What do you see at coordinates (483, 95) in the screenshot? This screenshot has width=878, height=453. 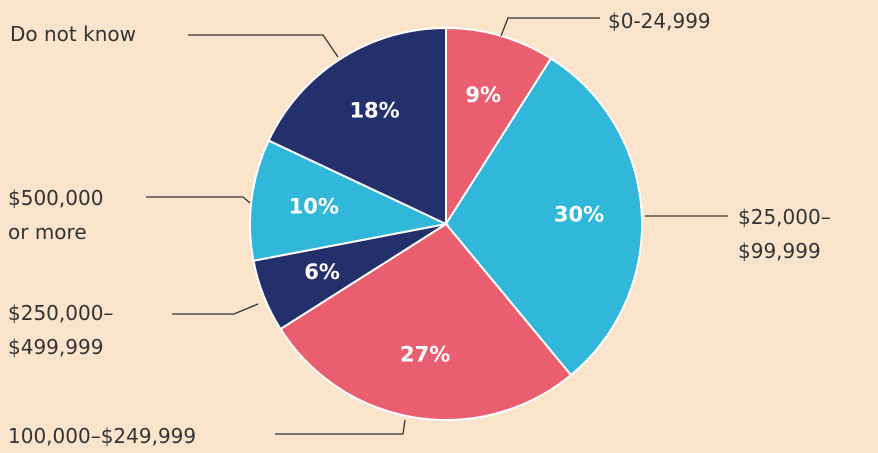 I see `slice-label: 9%` at bounding box center [483, 95].